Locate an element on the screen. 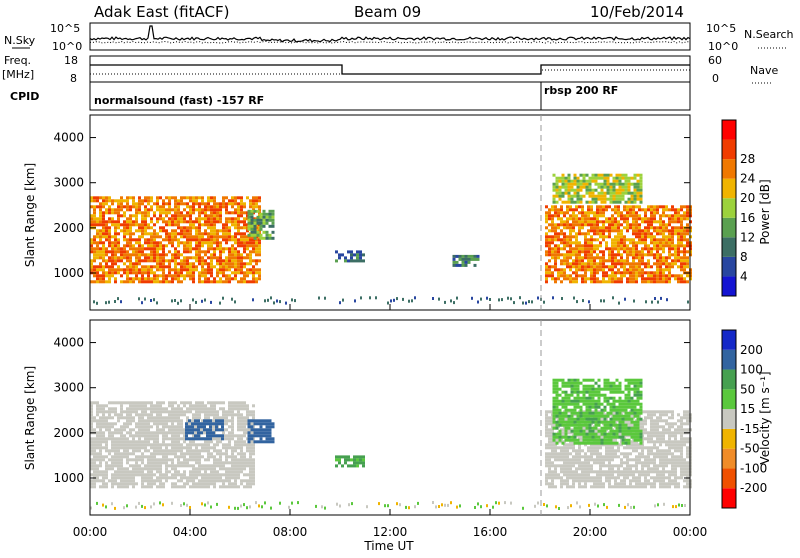 This screenshot has width=800, height=558. freq-label-1: Freq. is located at coordinates (17, 60).